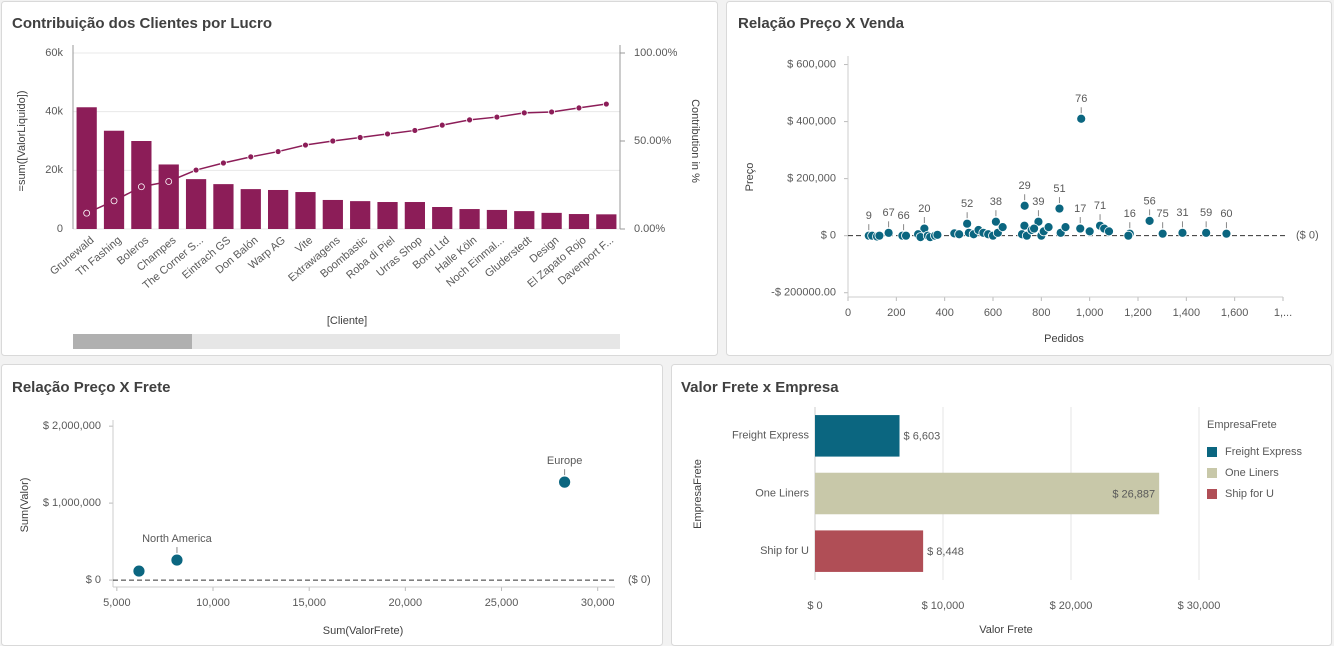 The width and height of the screenshot is (1334, 646). What do you see at coordinates (1133, 494) in the screenshot?
I see `value-label: $ 26,887` at bounding box center [1133, 494].